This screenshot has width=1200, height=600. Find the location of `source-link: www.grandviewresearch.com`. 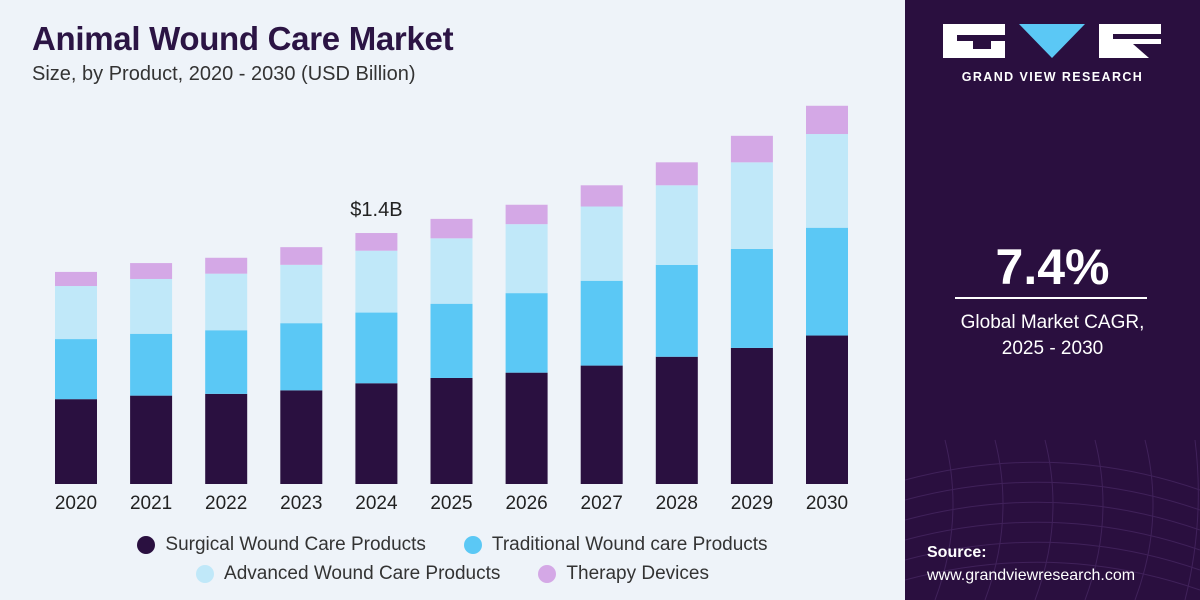

source-link: www.grandviewresearch.com is located at coordinates (1031, 575).